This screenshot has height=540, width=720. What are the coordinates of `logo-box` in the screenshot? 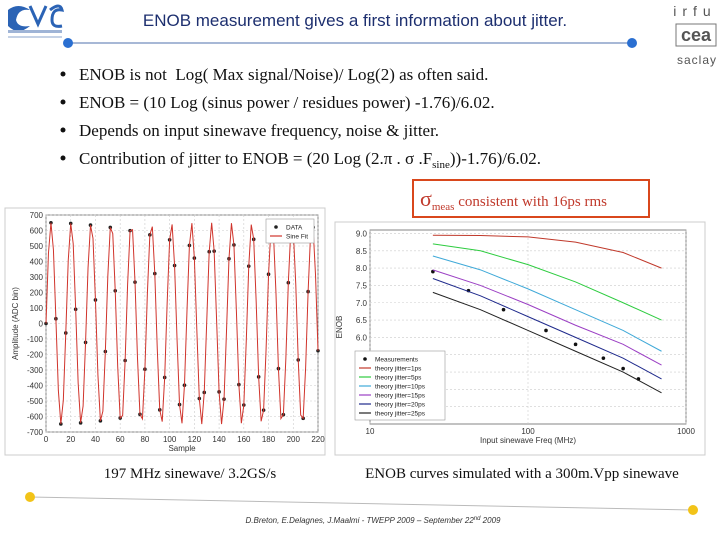 It's located at (696, 35).